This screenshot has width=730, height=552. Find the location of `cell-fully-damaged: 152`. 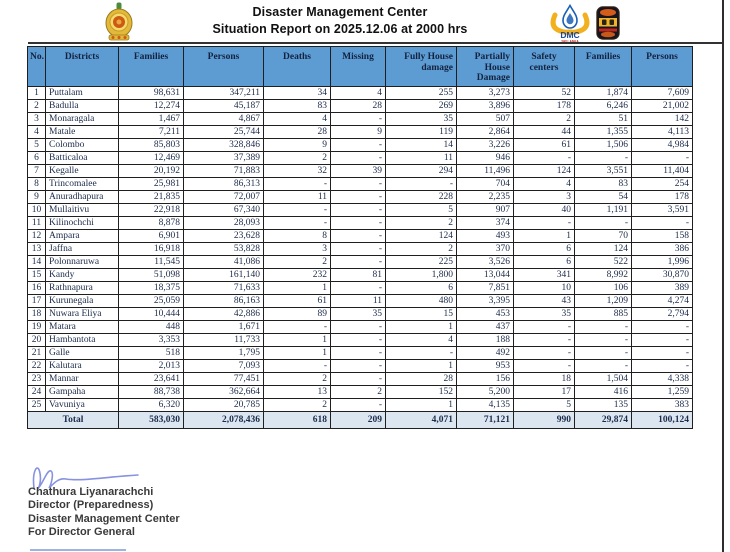

cell-fully-damaged: 152 is located at coordinates (421, 392).